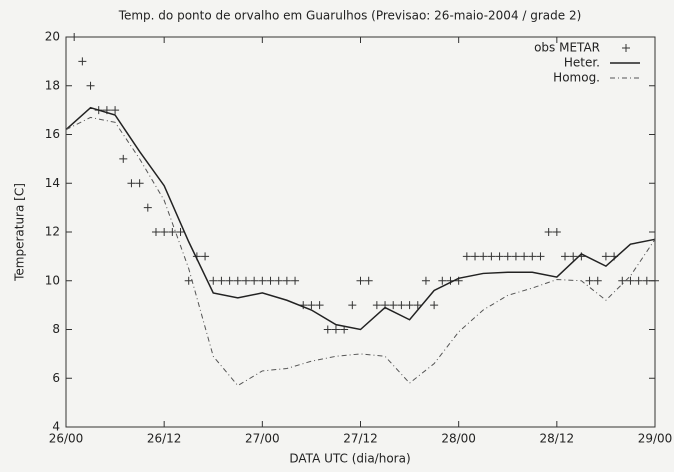 Image resolution: width=674 pixels, height=472 pixels. I want to click on x-axis-label: DATA UTC (dia/hora), so click(349, 459).